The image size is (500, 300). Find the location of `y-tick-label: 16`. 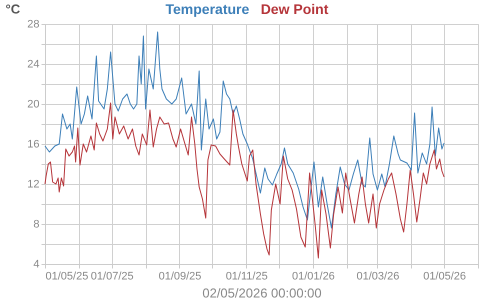

y-tick-label: 16 is located at coordinates (33, 144).